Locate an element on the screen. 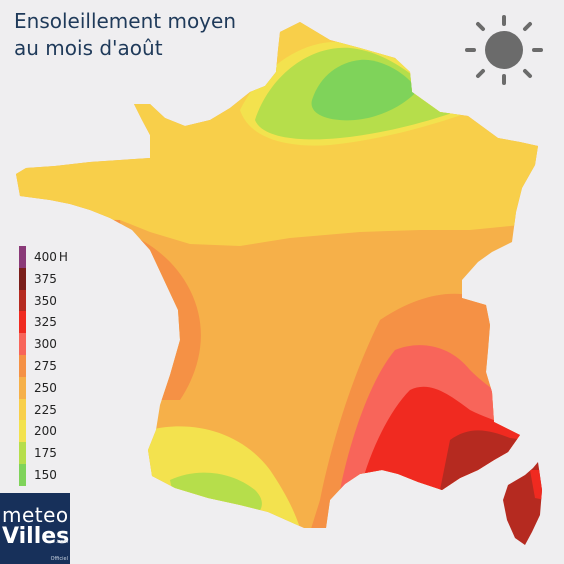  legend-item: 175 is located at coordinates (38, 453).